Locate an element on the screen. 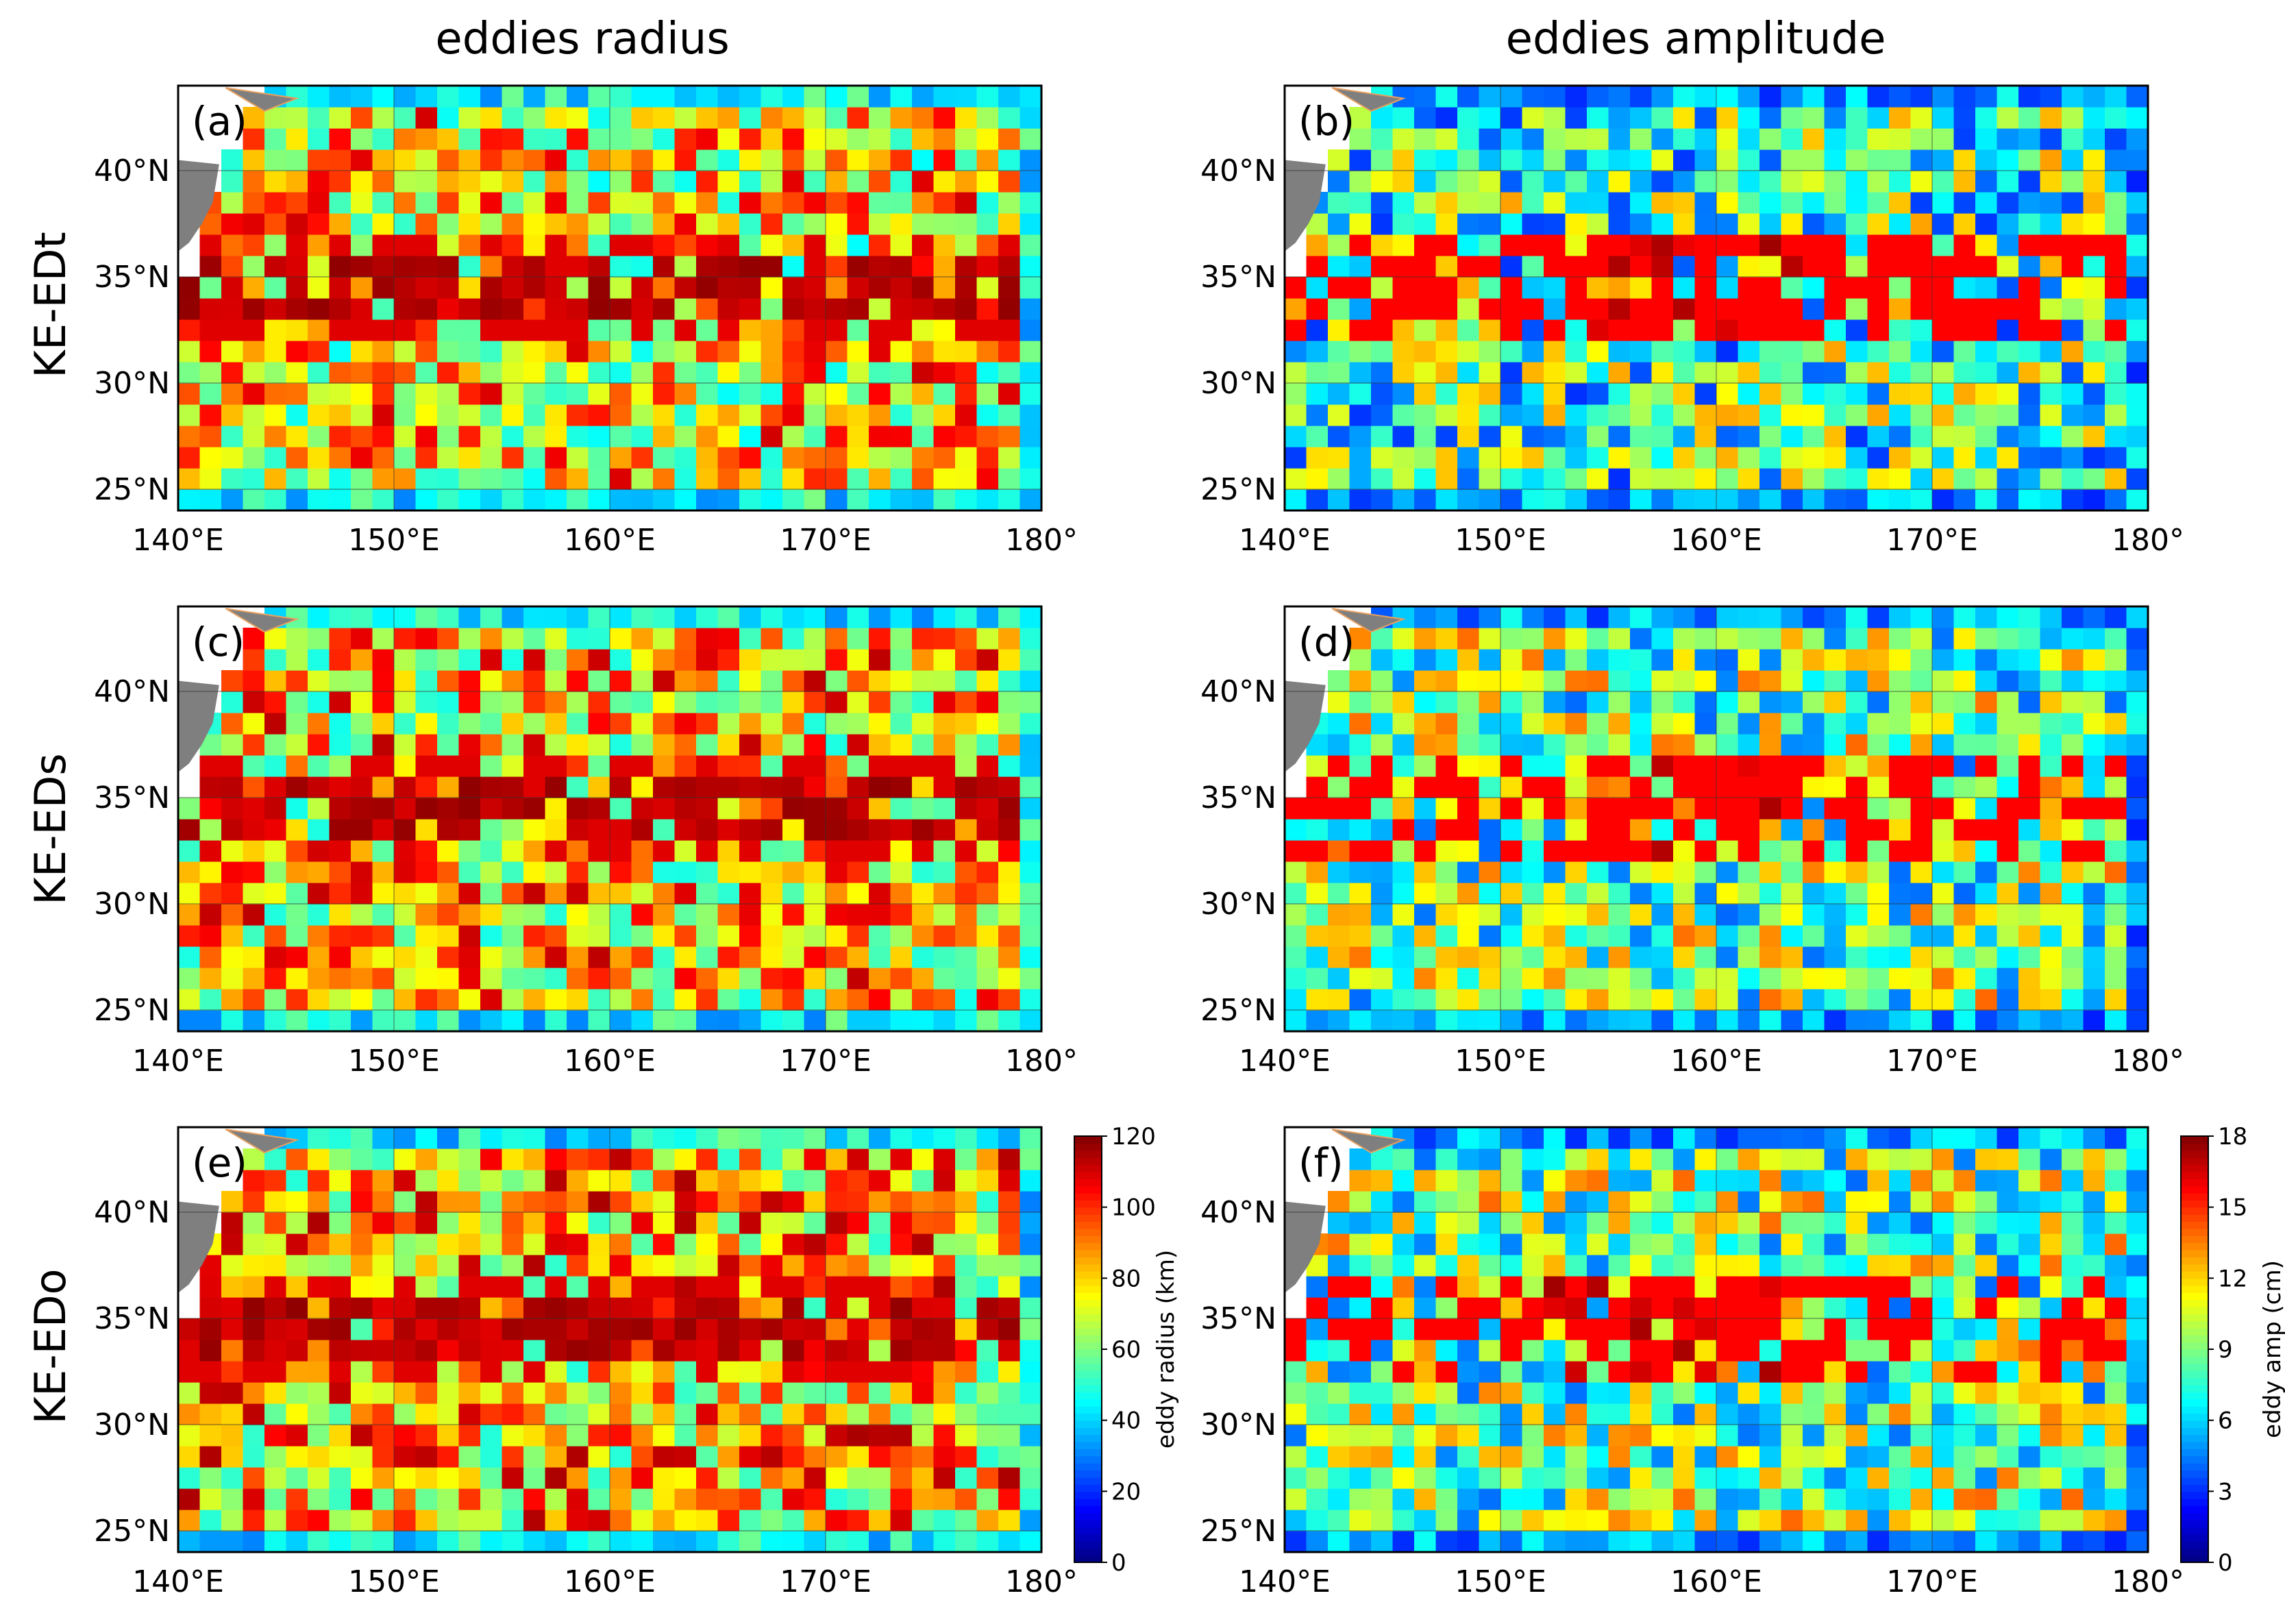 The image size is (2285, 1624). japan-land is located at coordinates (1305, 1247).